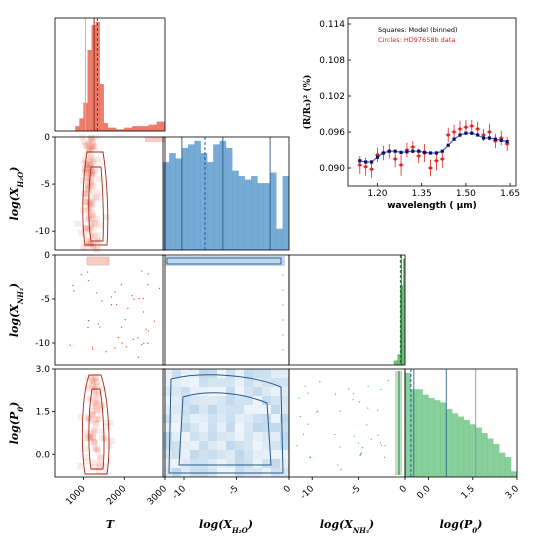 This screenshot has width=540, height=540. I want to click on y-axis-label-P0: log(P0), so click(16, 423).